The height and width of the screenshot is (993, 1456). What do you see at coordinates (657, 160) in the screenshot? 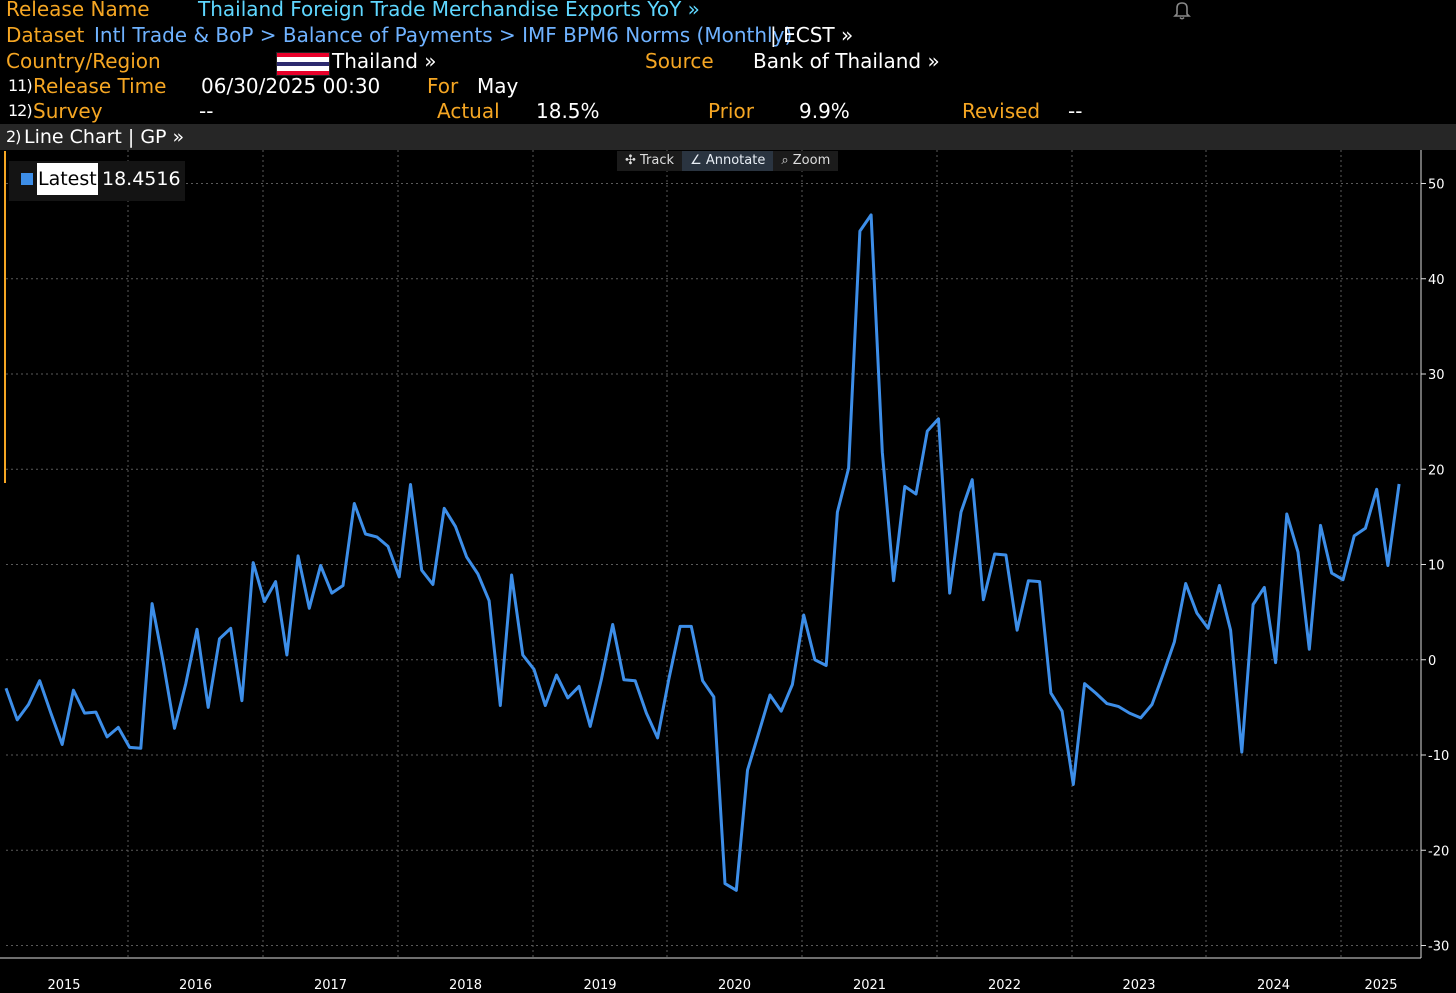
I see `track-tool-label: Track` at bounding box center [657, 160].